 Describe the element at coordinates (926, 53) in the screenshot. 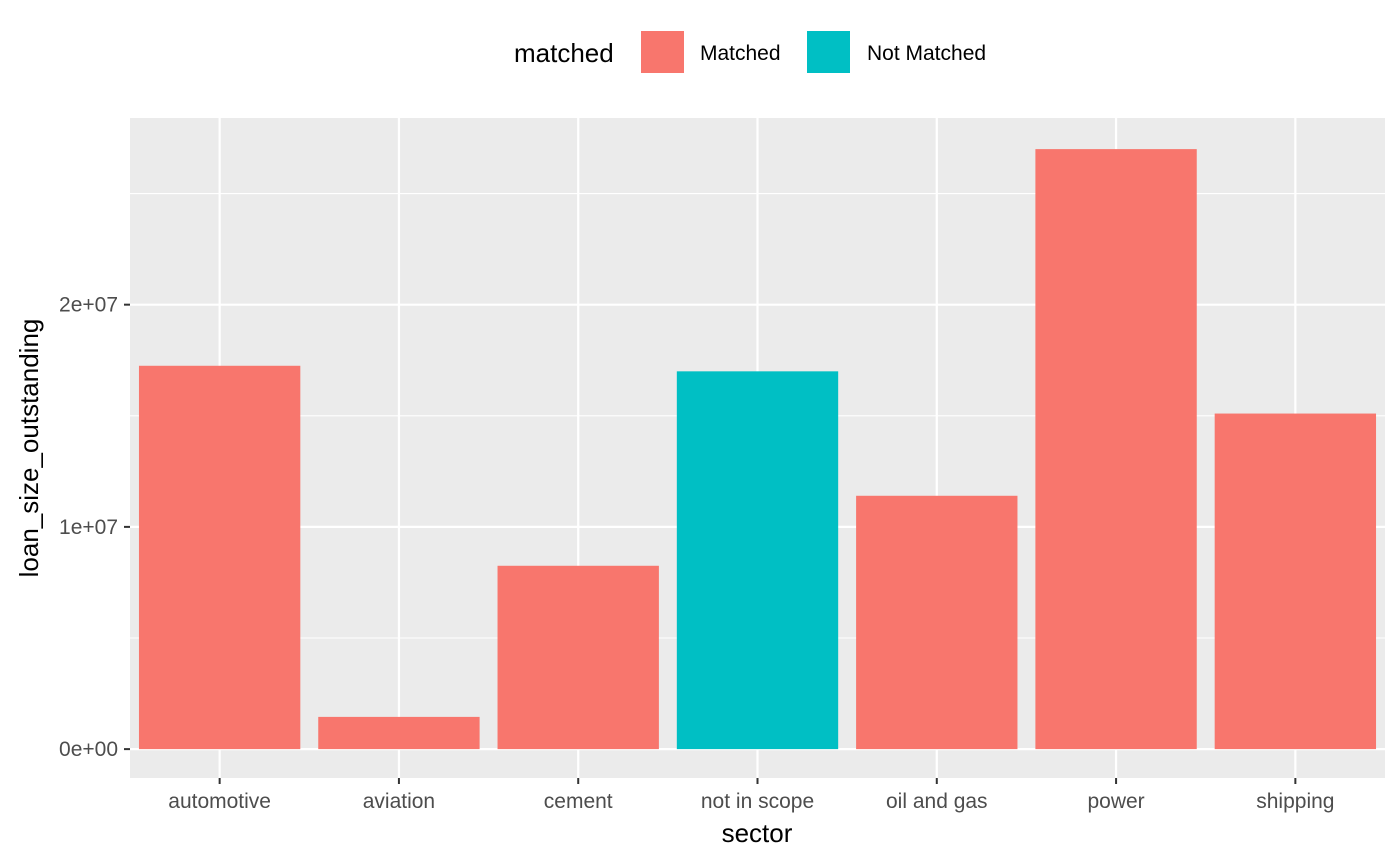

I see `legend-label-not-matched: Not Matched` at that location.